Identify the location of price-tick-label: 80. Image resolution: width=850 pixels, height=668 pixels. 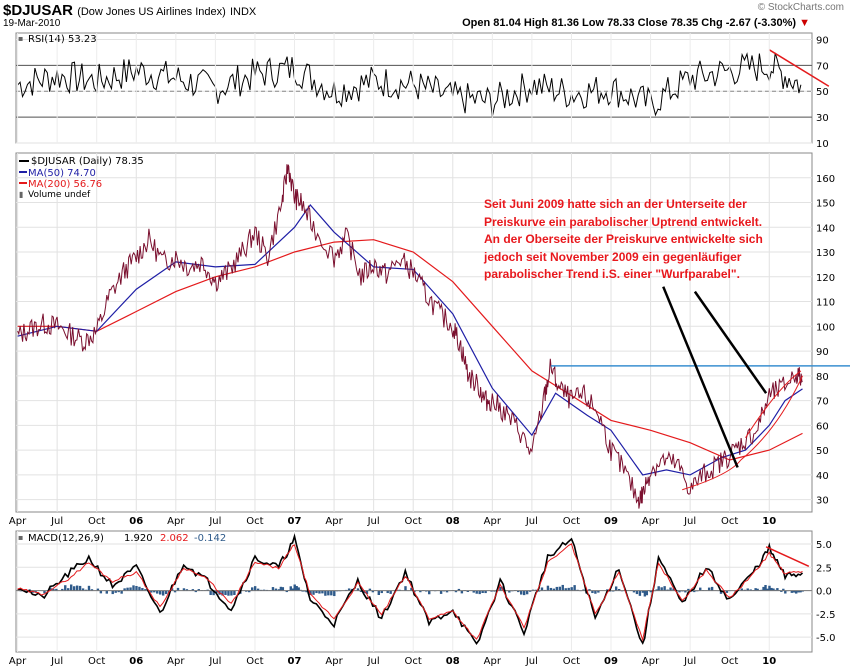
(822, 377).